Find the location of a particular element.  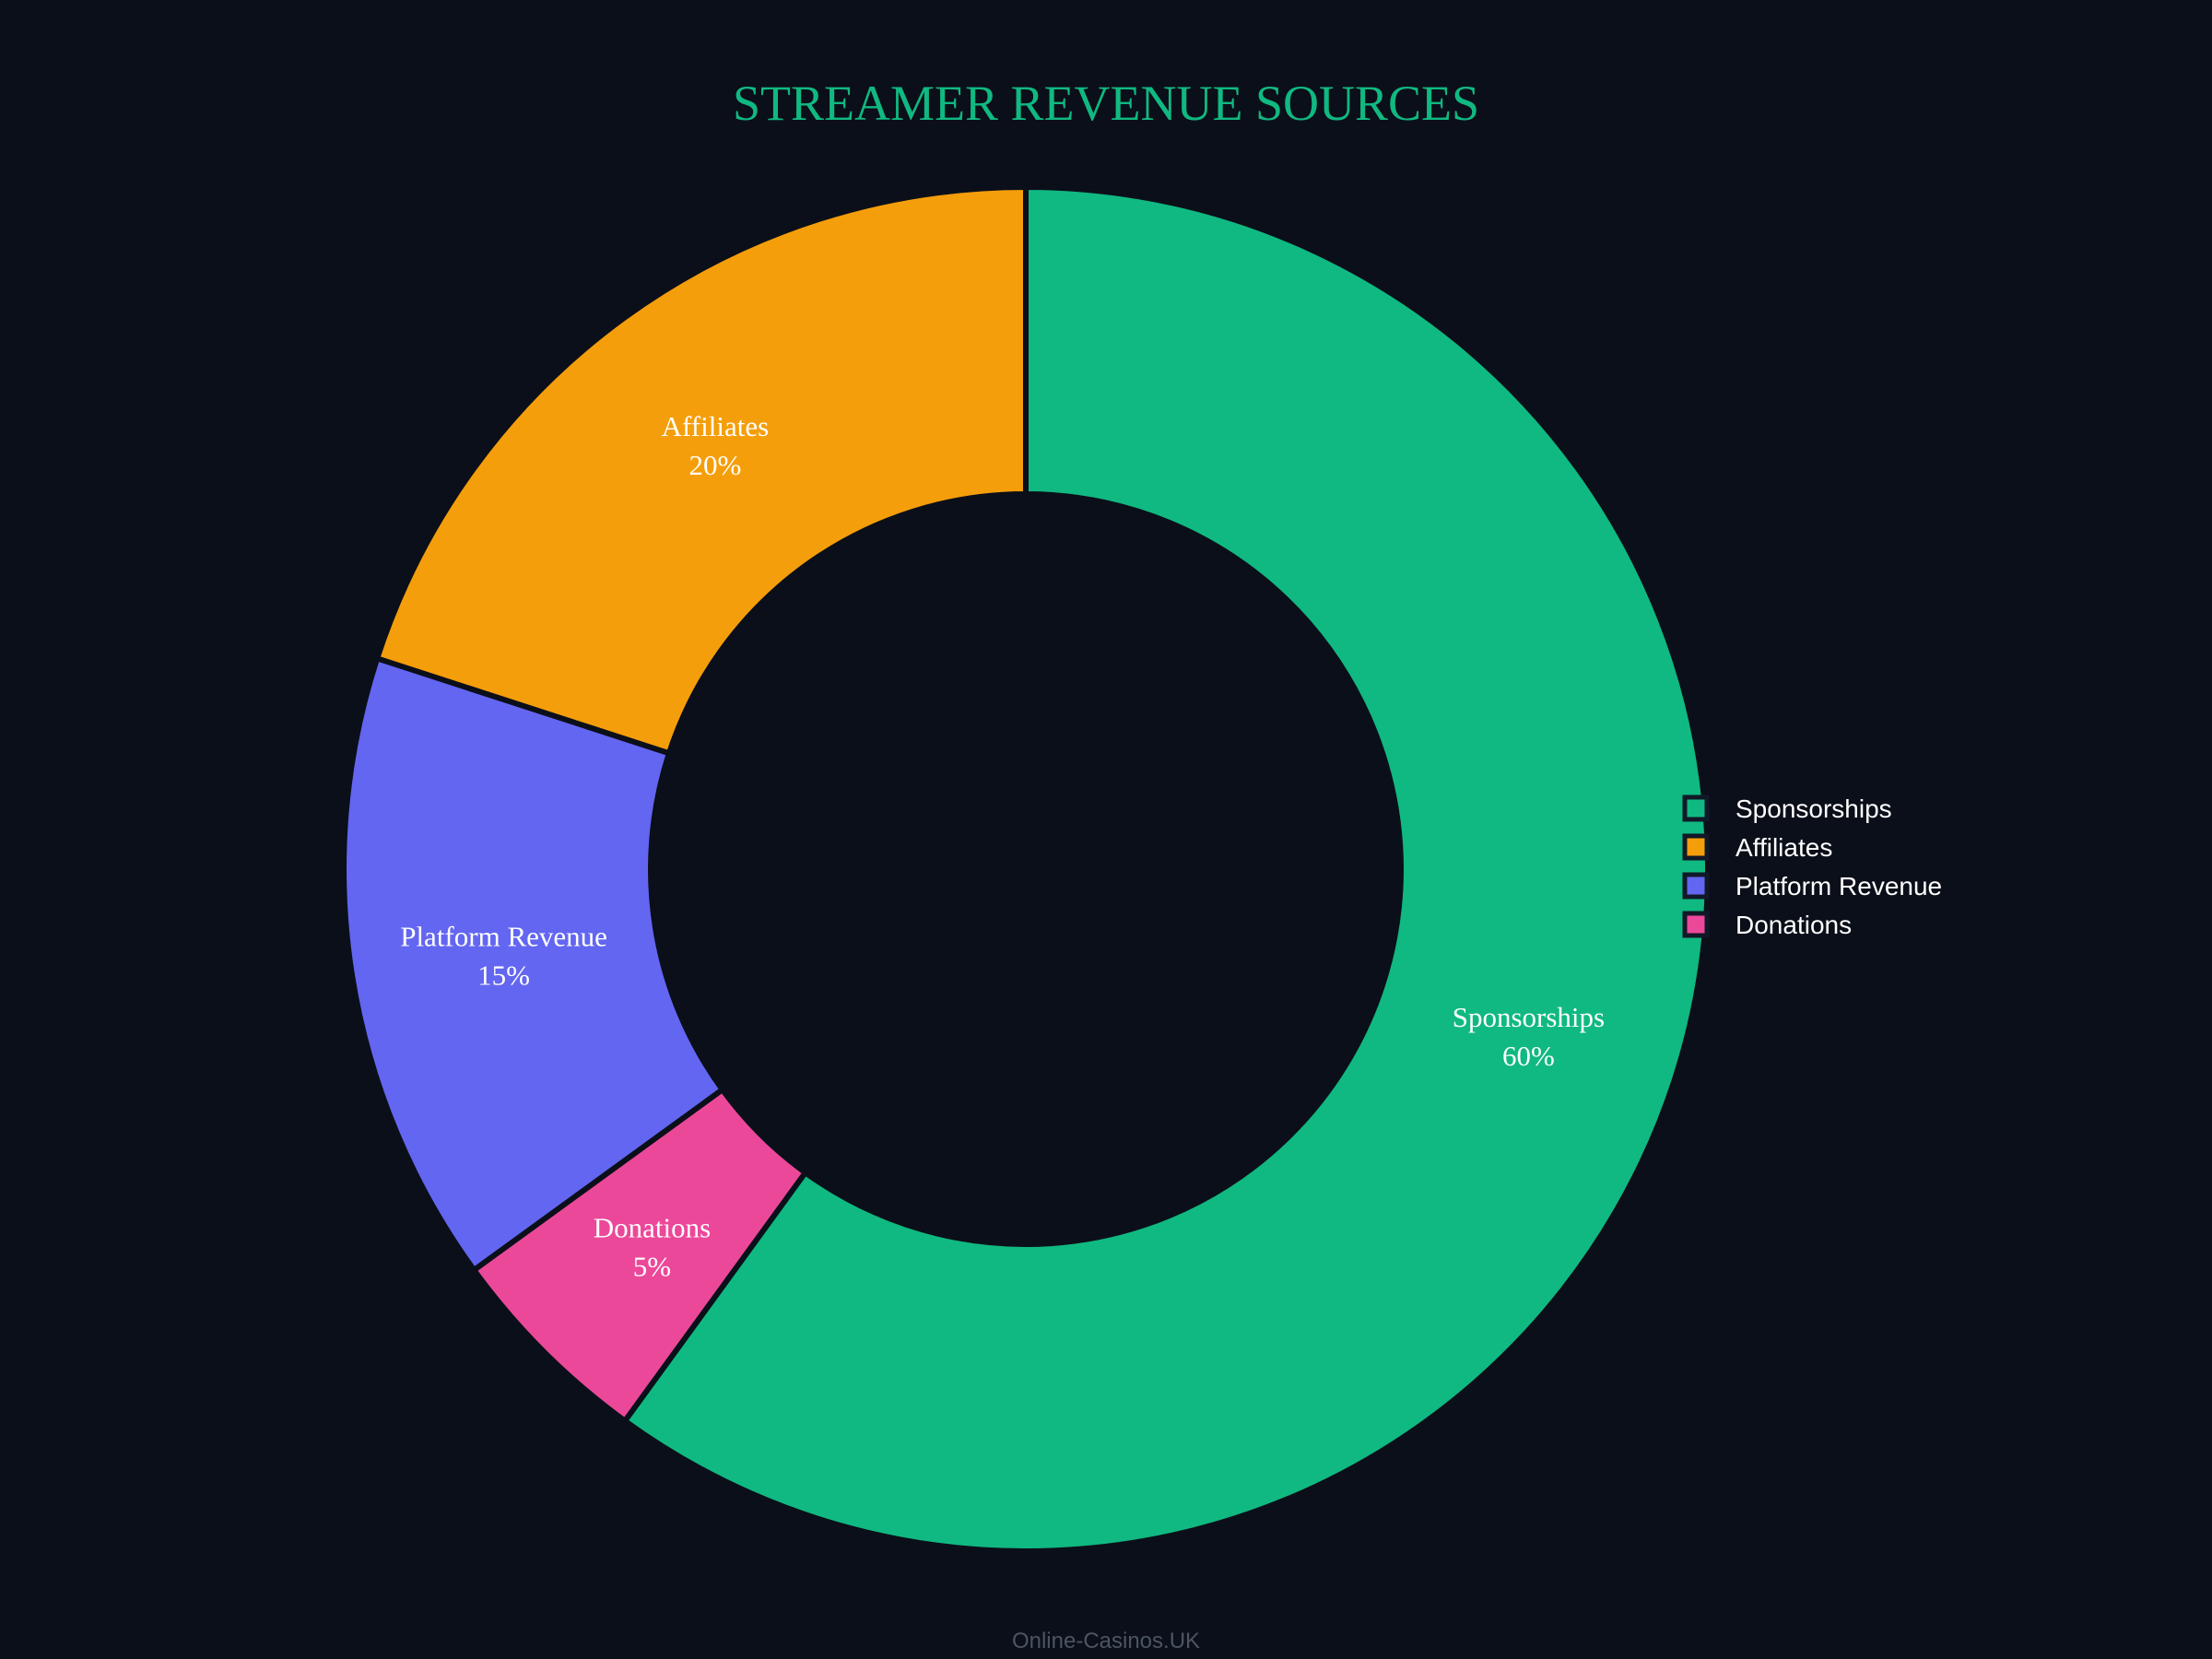

legend-swatch-sponsorships is located at coordinates (1696, 808).